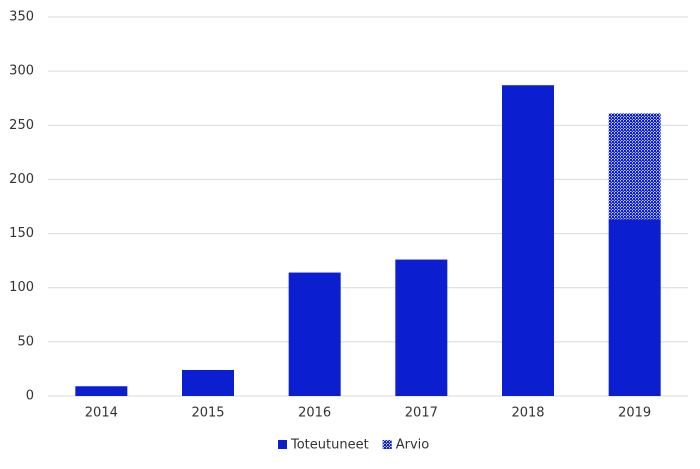  I want to click on y-tick-label: 150, so click(21, 233).